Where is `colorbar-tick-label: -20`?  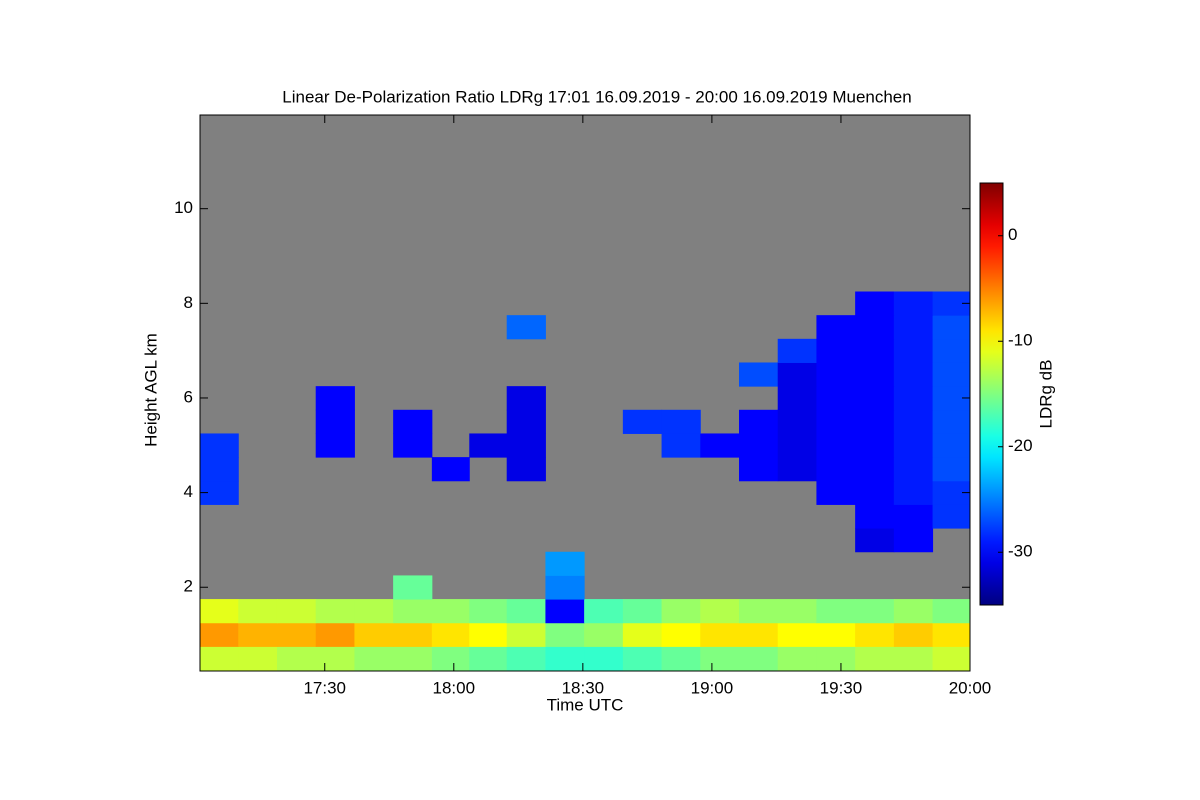
colorbar-tick-label: -20 is located at coordinates (1020, 445).